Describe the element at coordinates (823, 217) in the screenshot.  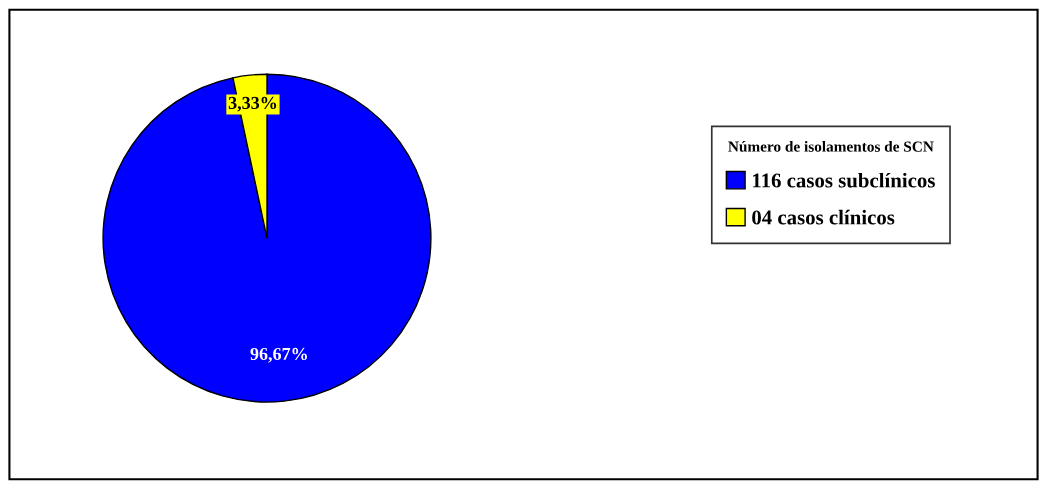
I see `legend-label: 04 casos clínicos` at that location.